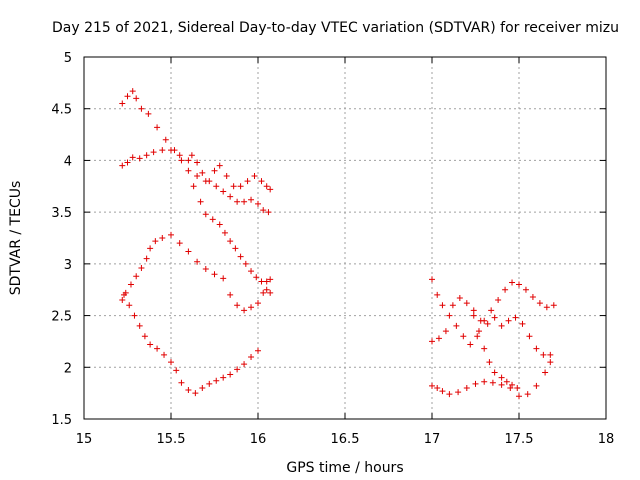  What do you see at coordinates (491, 326) in the screenshot?
I see `series-track-h` at bounding box center [491, 326].